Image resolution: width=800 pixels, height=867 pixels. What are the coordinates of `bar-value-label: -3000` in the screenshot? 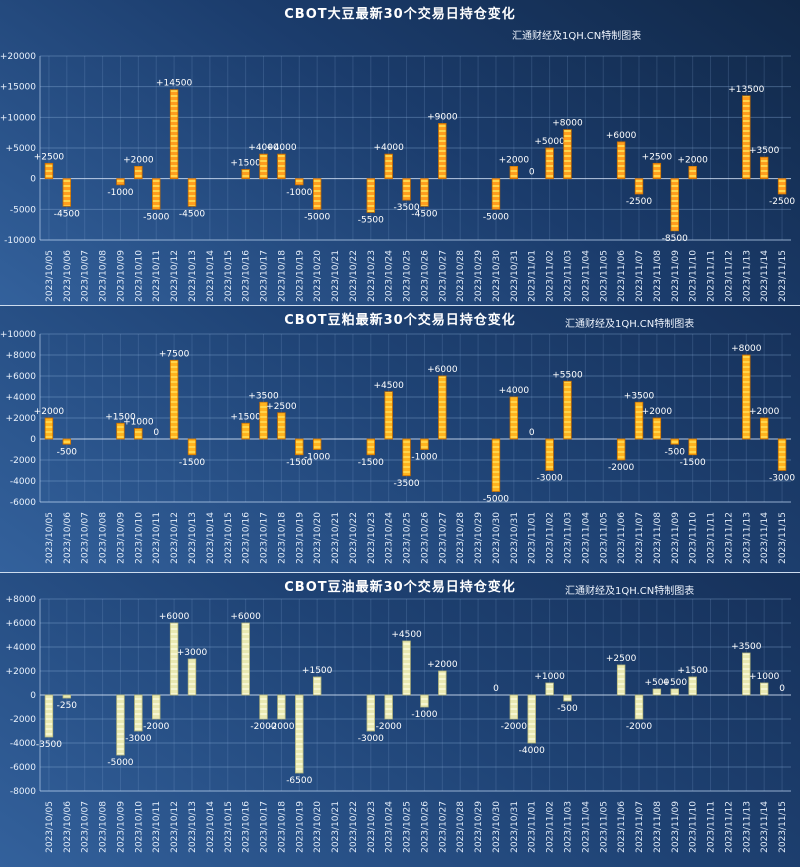 It's located at (550, 479).